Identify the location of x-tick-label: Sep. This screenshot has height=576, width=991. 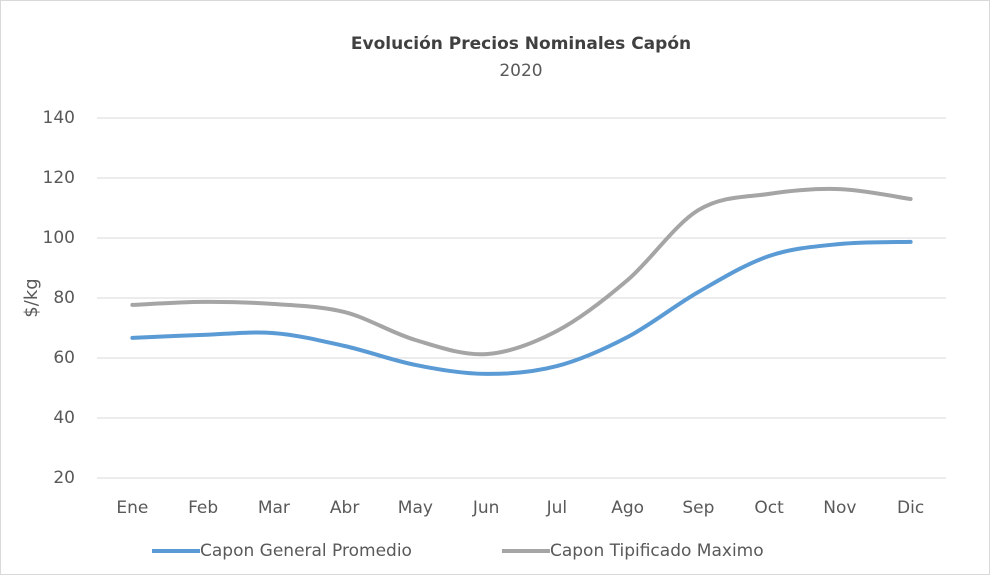
(698, 508).